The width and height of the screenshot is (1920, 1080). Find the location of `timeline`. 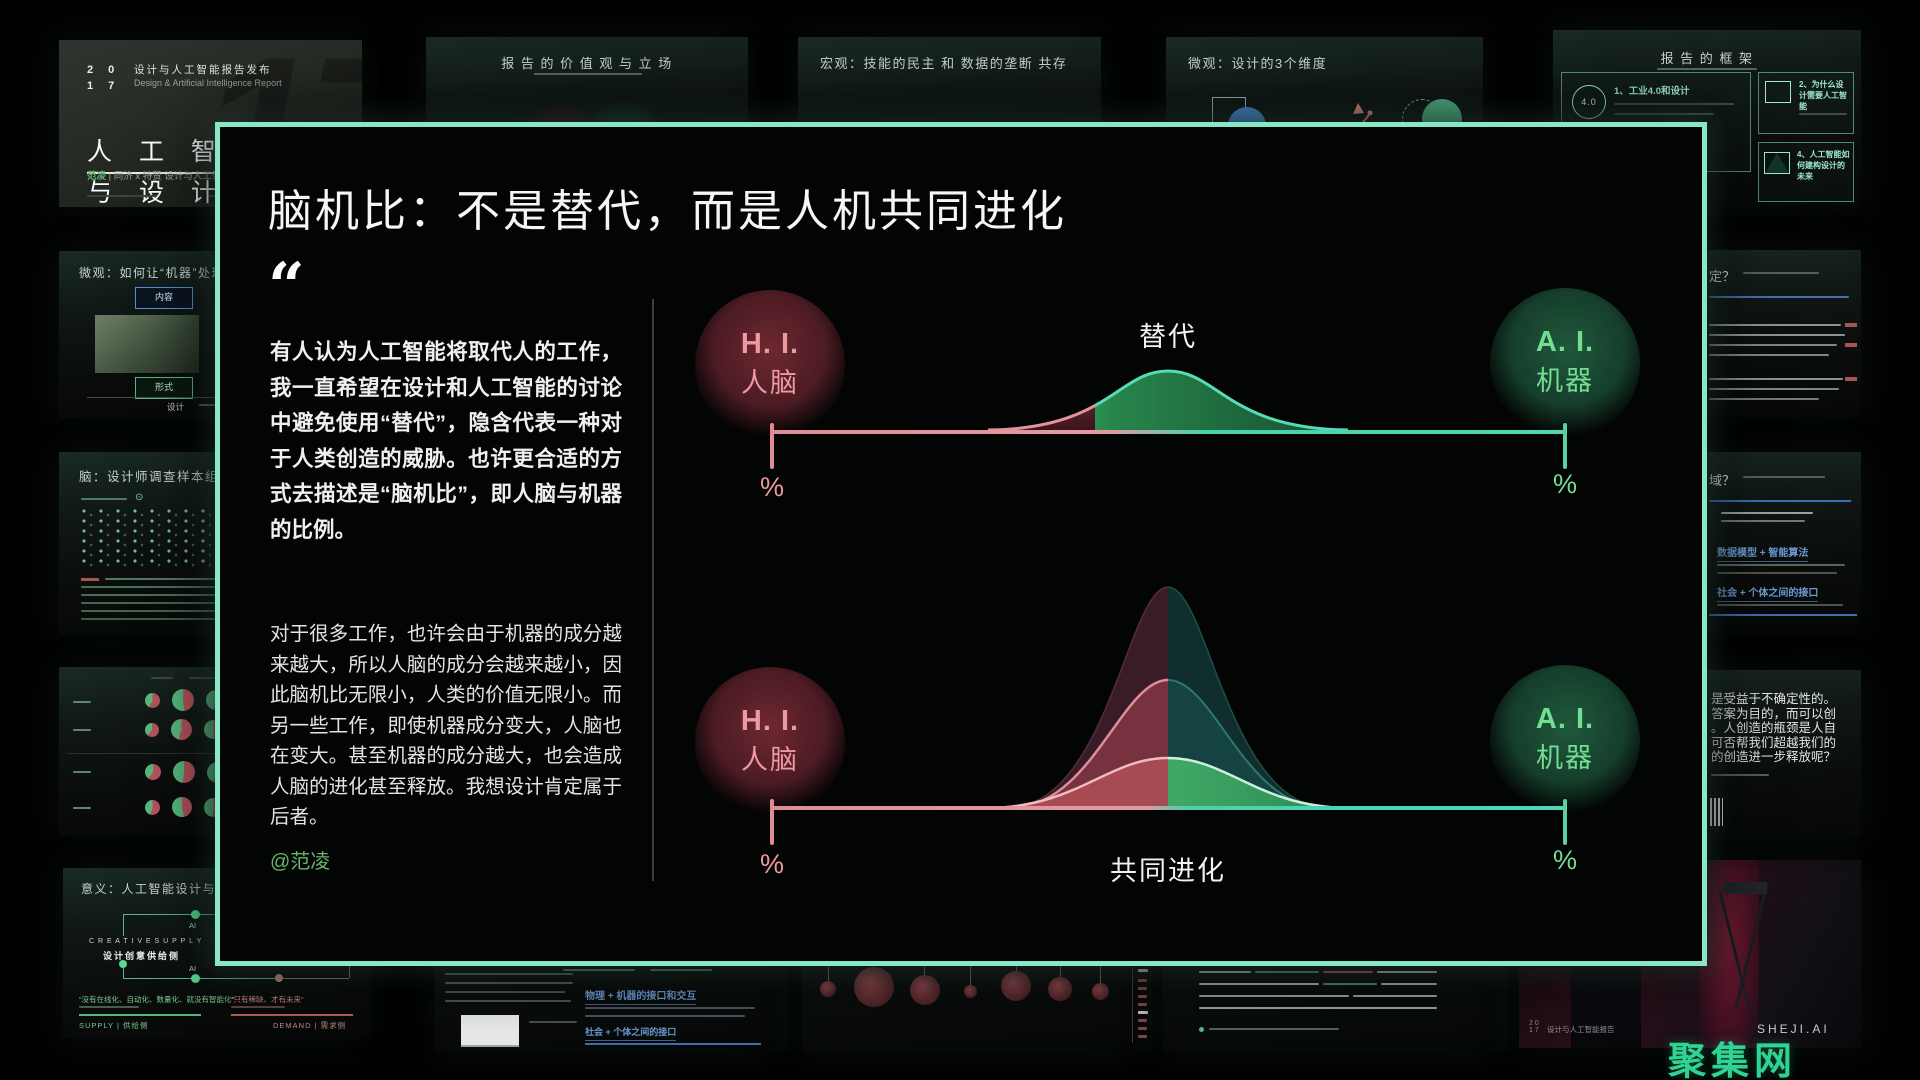

timeline is located at coordinates (212, 397).